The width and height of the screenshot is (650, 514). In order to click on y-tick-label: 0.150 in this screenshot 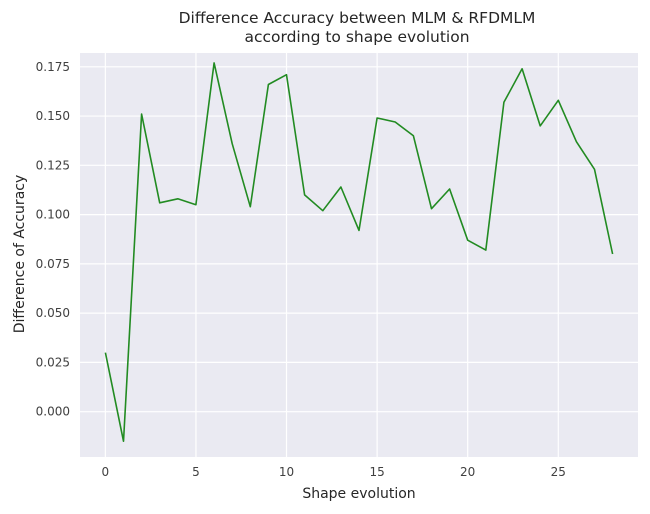, I will do `click(53, 116)`.